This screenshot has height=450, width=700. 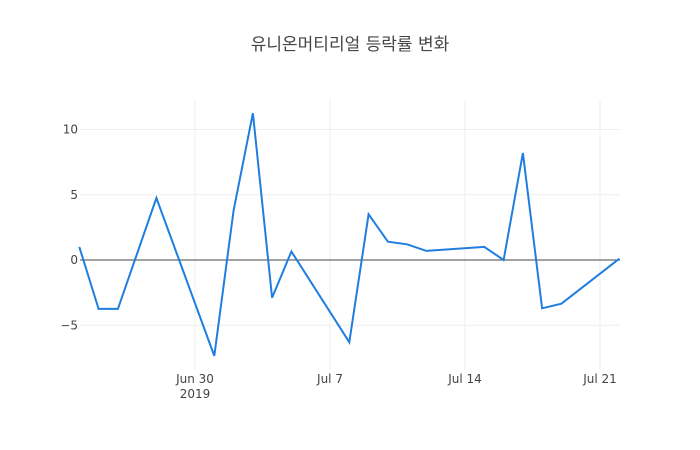 What do you see at coordinates (74, 260) in the screenshot?
I see `y-tick-label: 0` at bounding box center [74, 260].